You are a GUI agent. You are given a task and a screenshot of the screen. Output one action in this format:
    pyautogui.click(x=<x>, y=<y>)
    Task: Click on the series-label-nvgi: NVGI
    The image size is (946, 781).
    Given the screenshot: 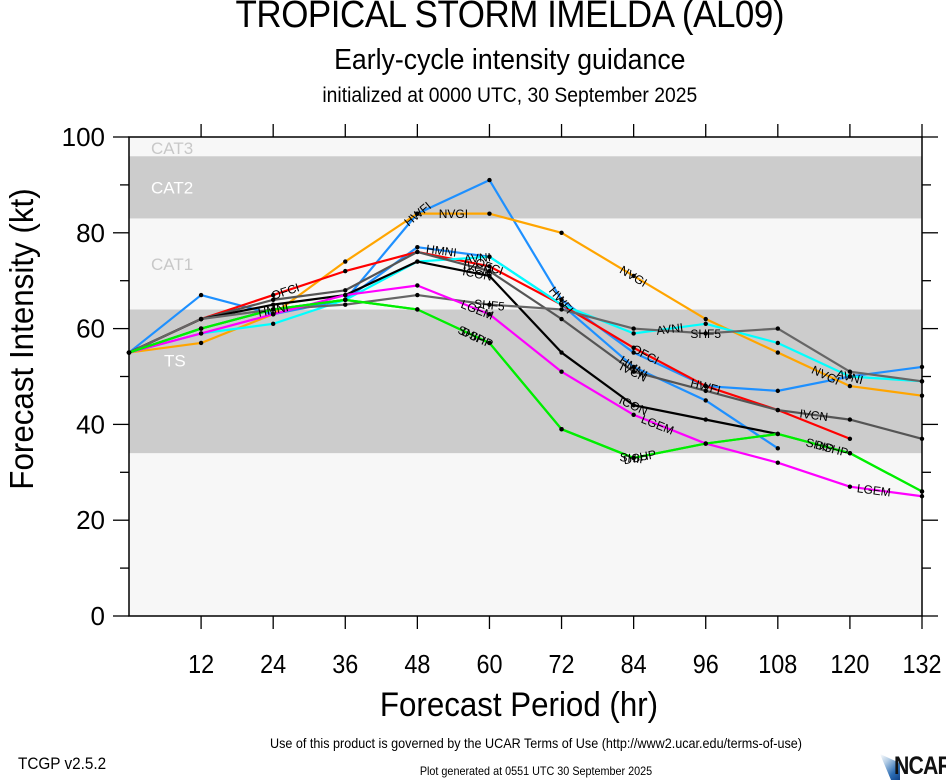 What is the action you would take?
    pyautogui.click(x=453, y=214)
    